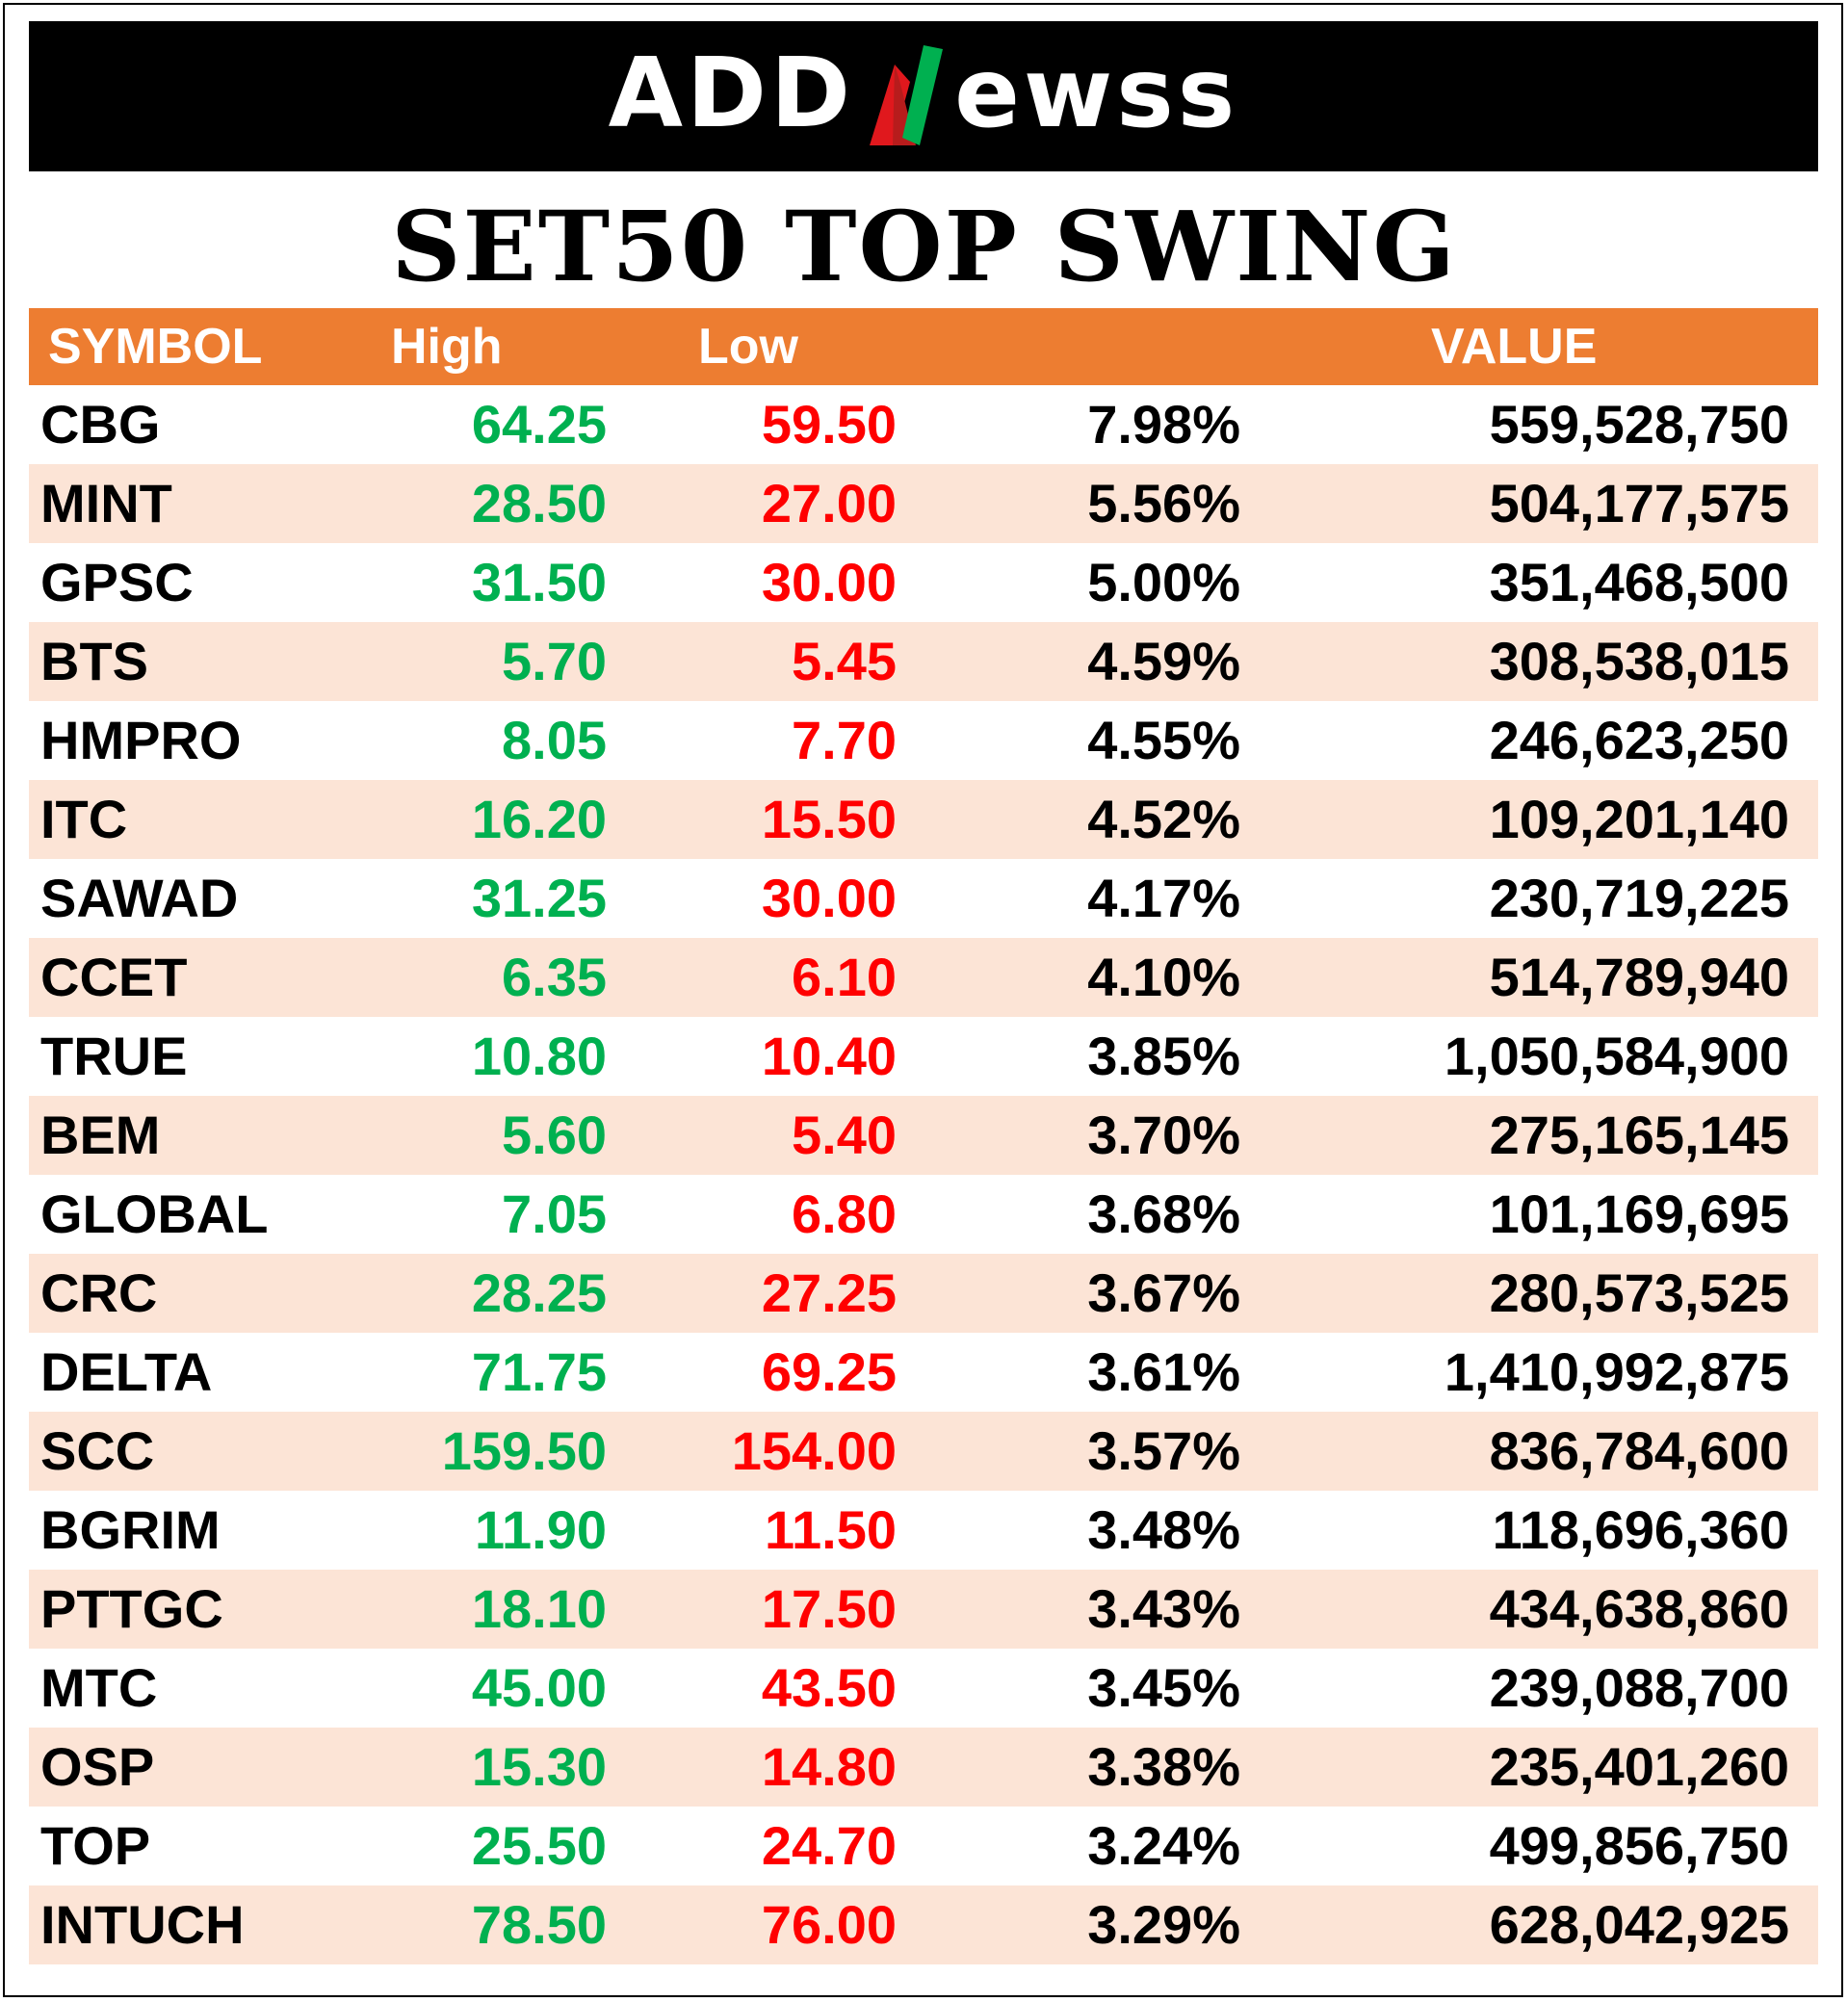 This screenshot has height=2002, width=1848. What do you see at coordinates (1639, 1845) in the screenshot?
I see `value-cell: 499,856,750` at bounding box center [1639, 1845].